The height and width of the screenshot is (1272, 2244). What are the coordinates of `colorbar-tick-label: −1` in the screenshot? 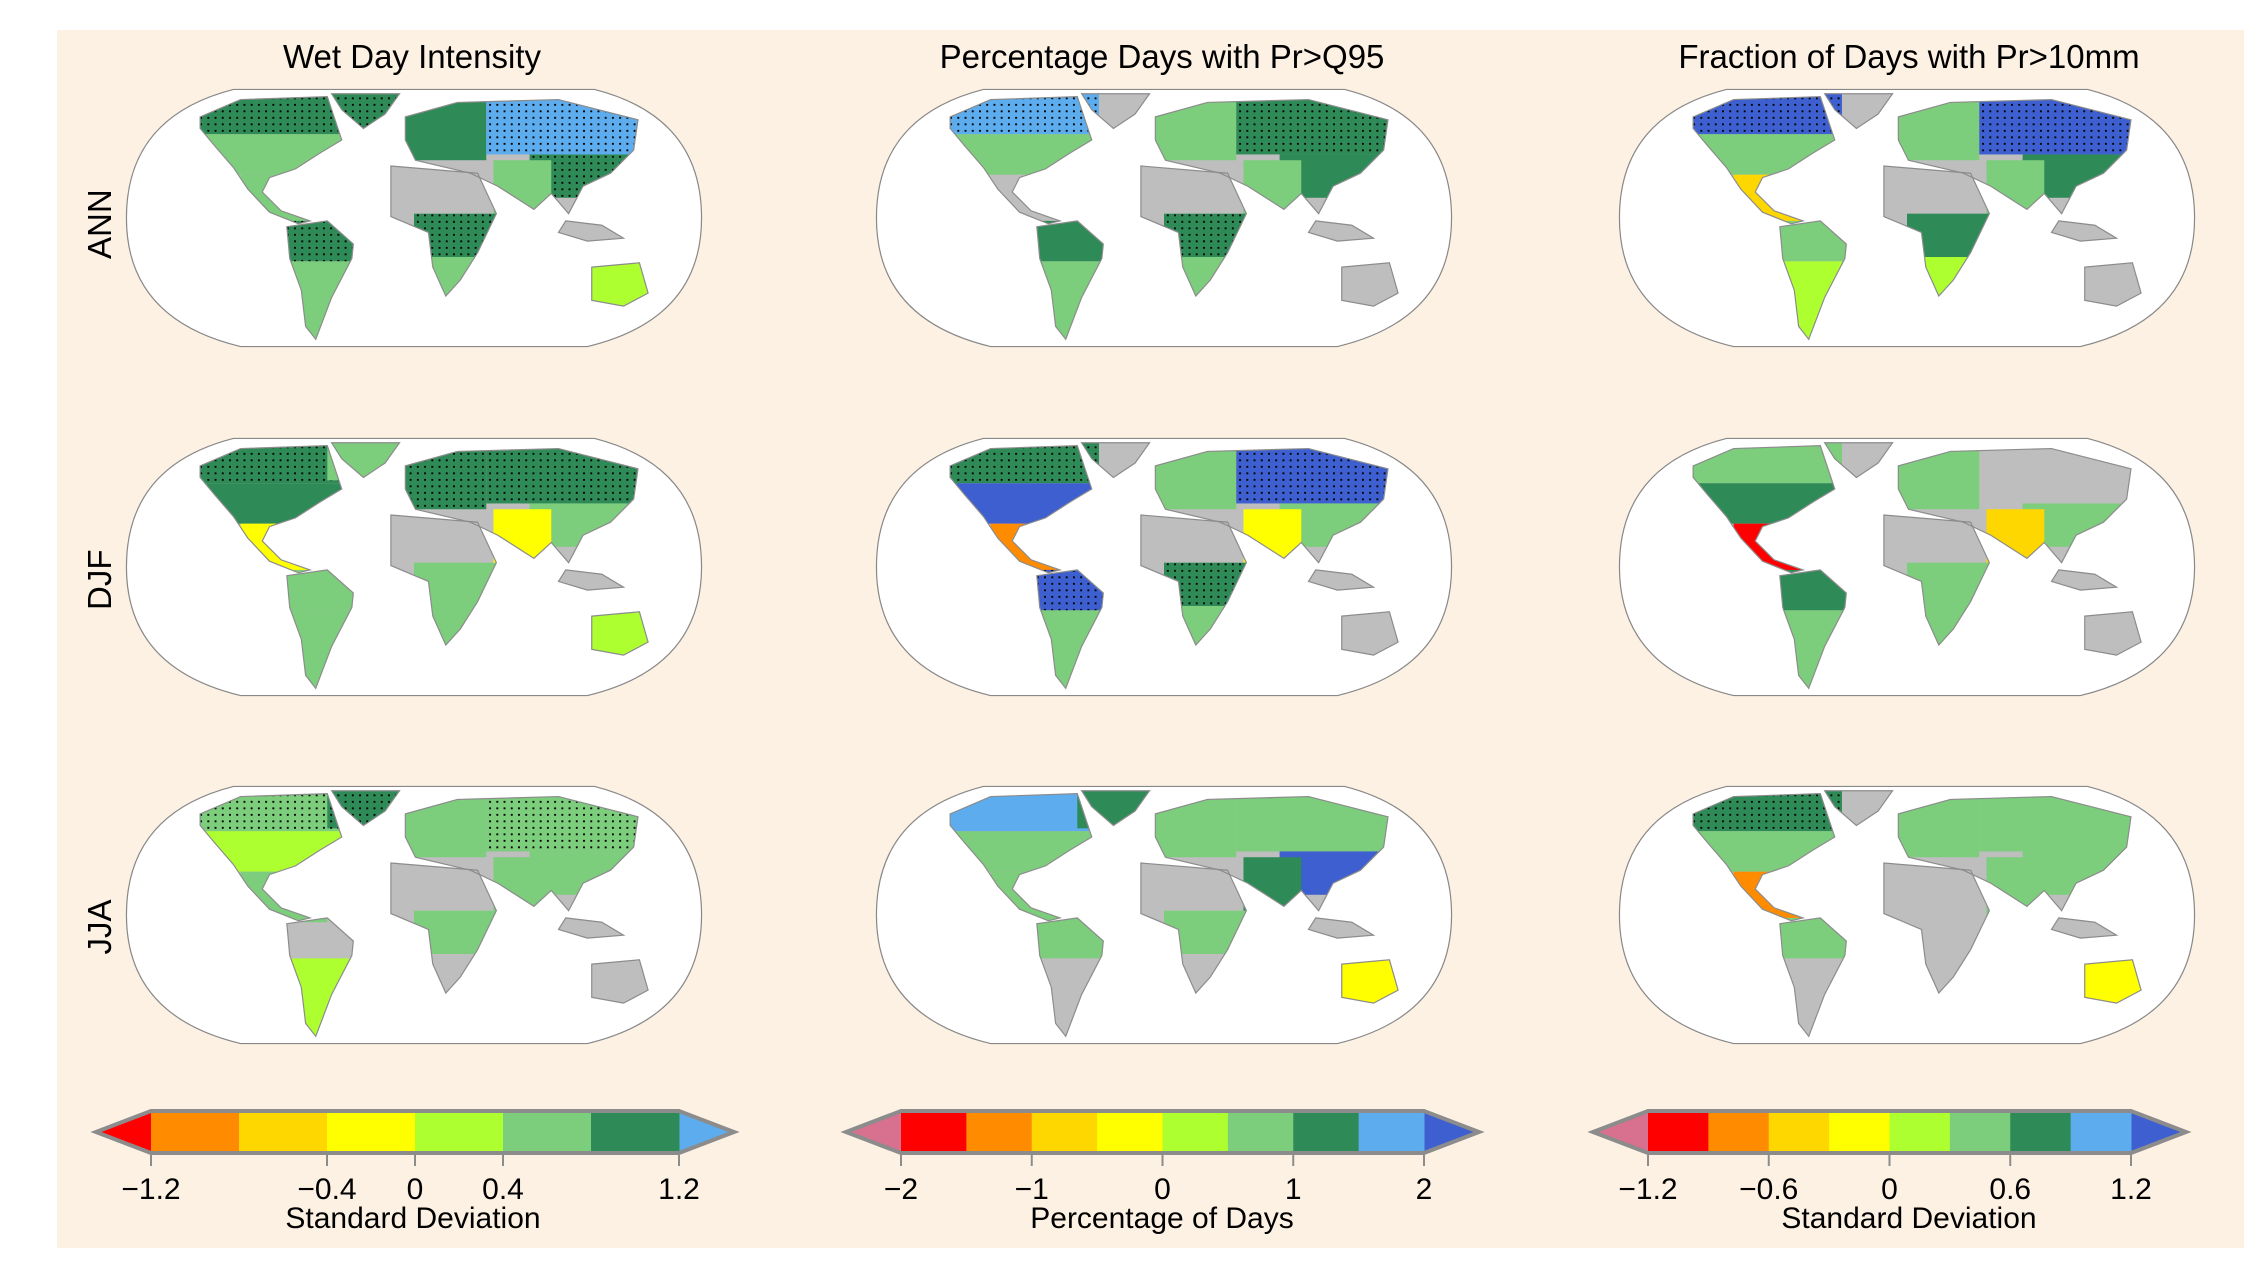 It's located at (1032, 1189).